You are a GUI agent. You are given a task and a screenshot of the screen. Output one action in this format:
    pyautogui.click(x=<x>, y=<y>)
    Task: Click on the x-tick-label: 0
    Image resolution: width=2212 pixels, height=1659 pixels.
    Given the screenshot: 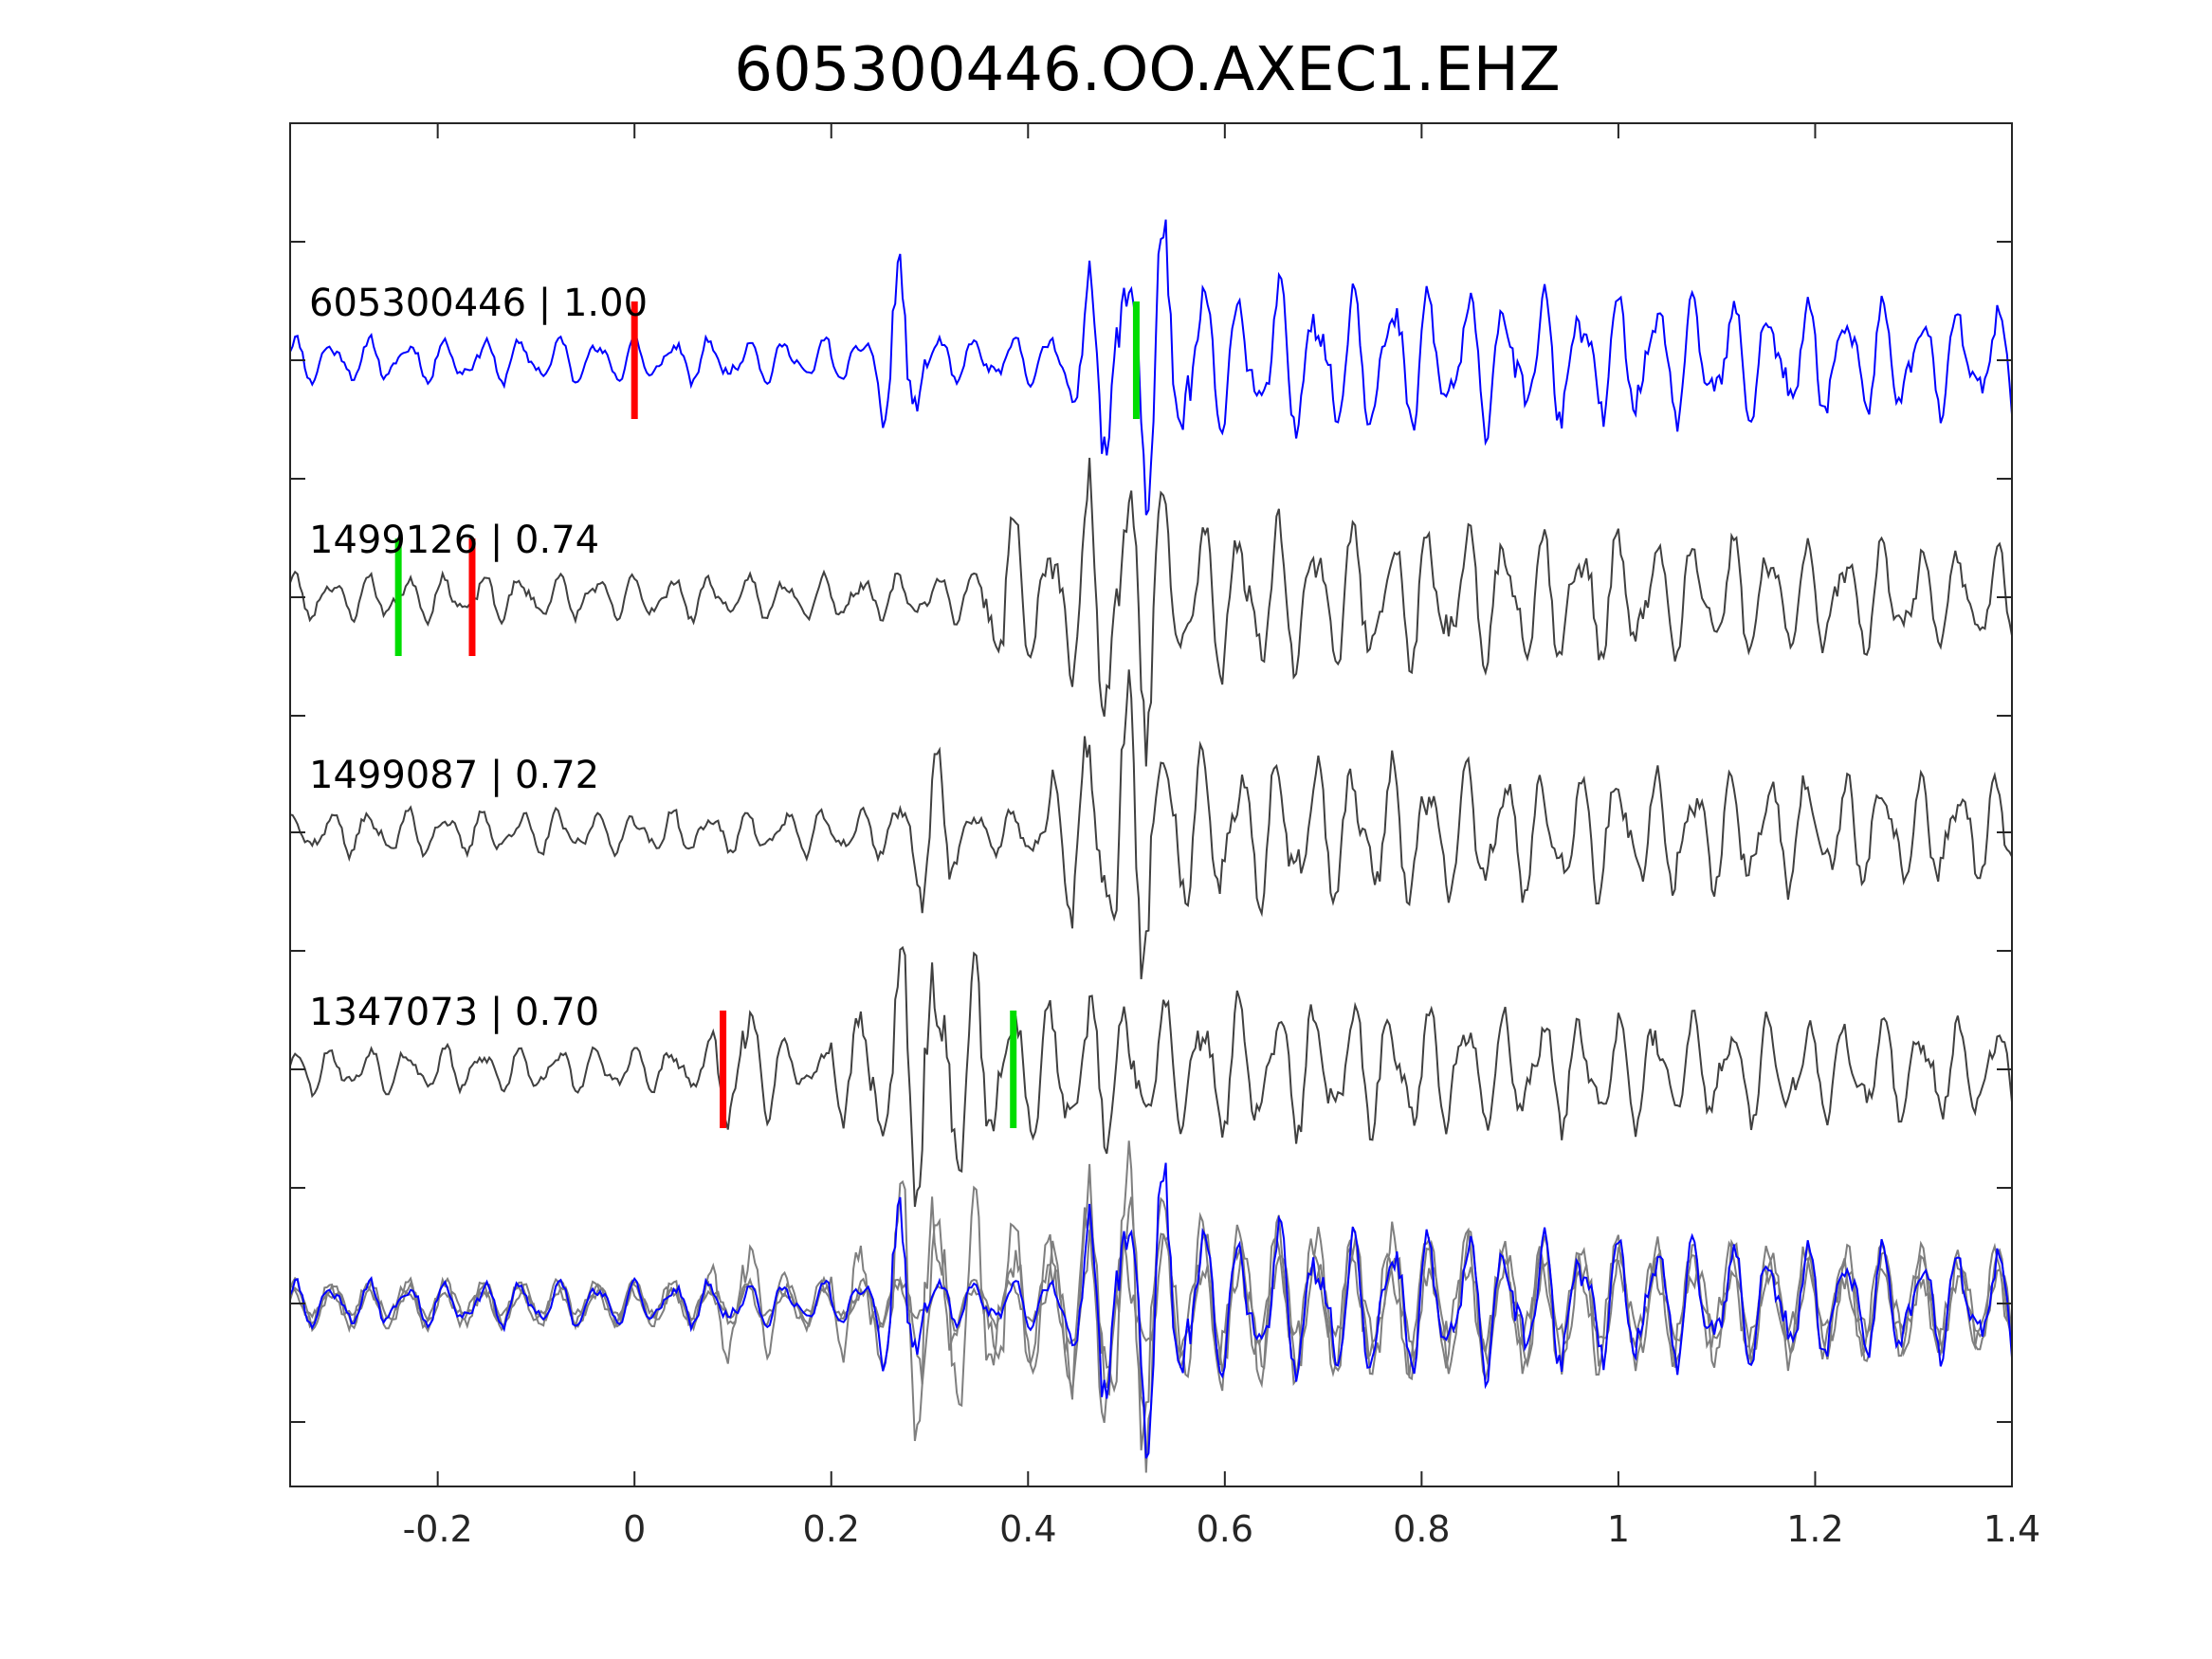 What is the action you would take?
    pyautogui.click(x=634, y=1529)
    